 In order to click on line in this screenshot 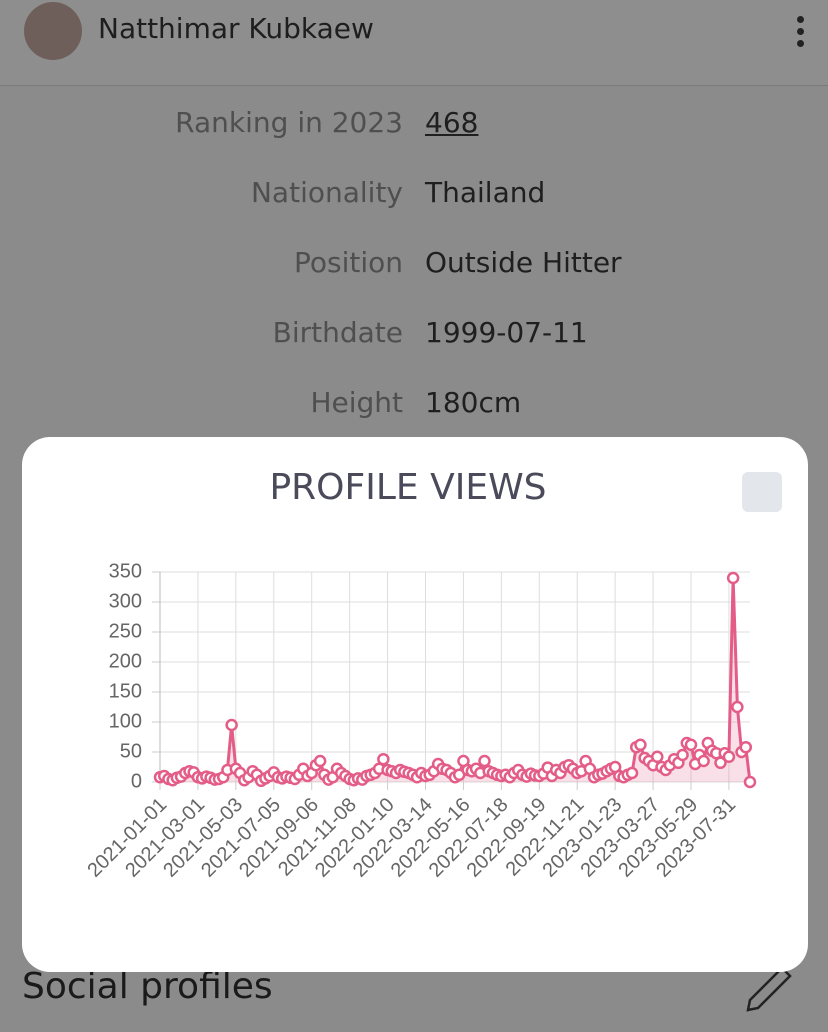, I will do `click(455, 680)`.